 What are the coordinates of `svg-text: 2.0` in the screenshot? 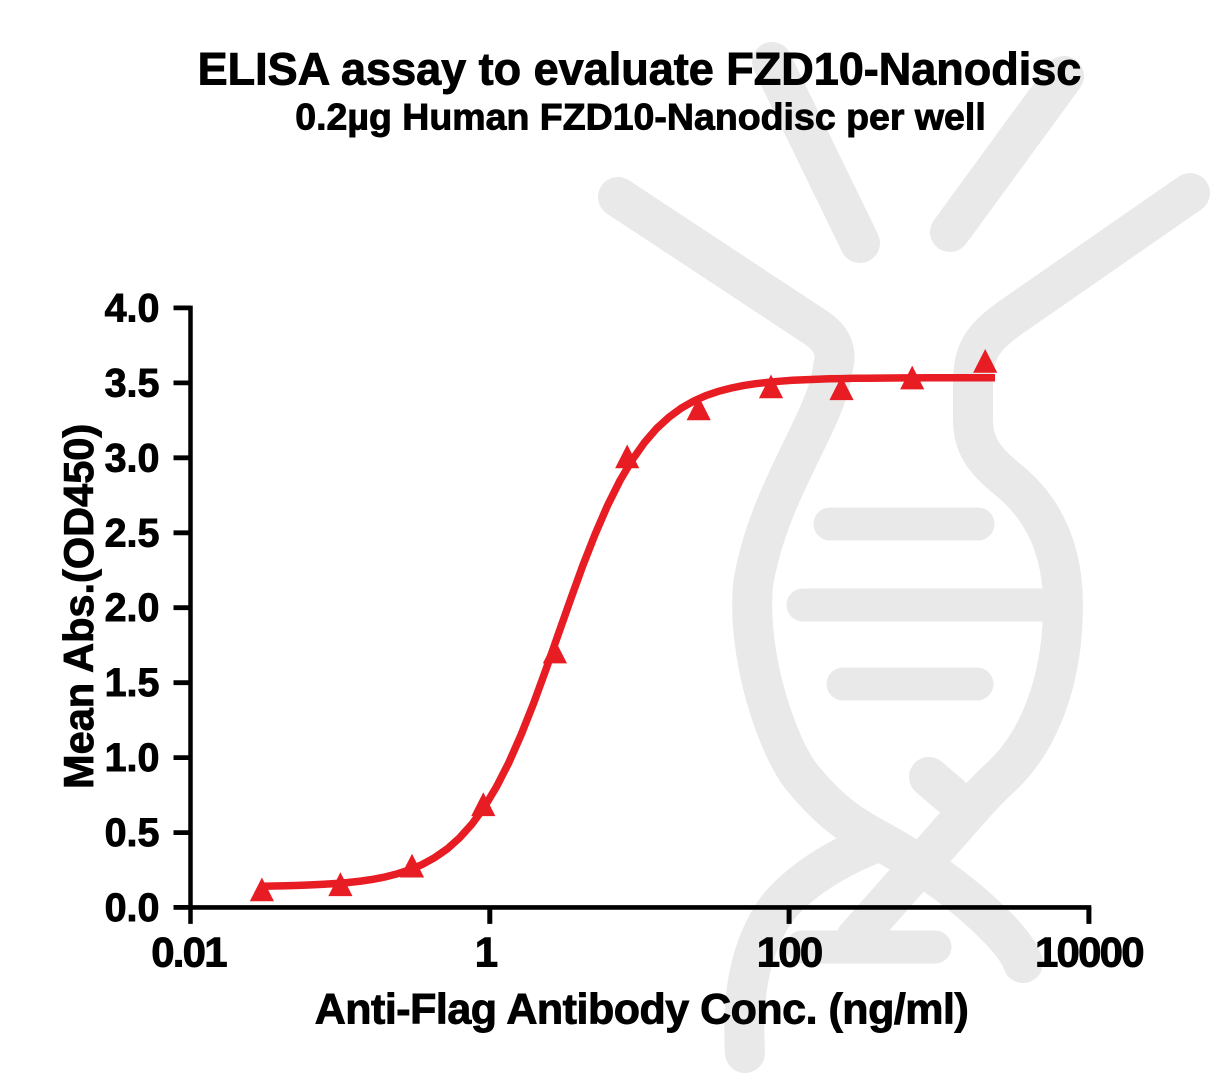 It's located at (132, 608).